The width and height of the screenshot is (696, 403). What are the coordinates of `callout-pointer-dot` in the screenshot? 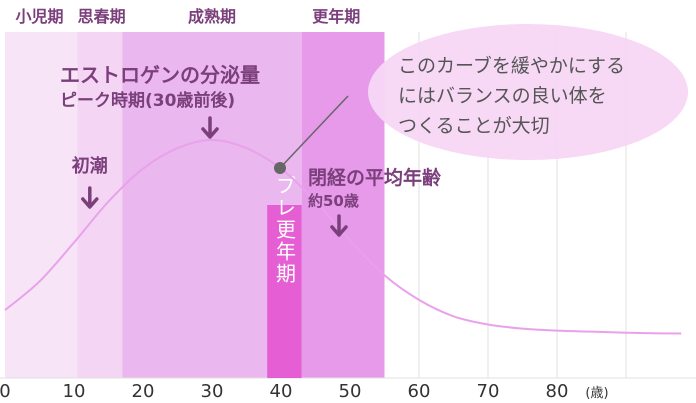 It's located at (280, 168).